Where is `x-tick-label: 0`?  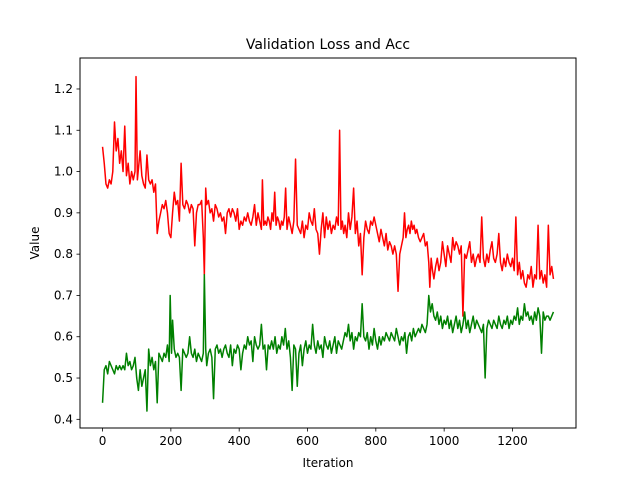 x-tick-label: 0 is located at coordinates (103, 441).